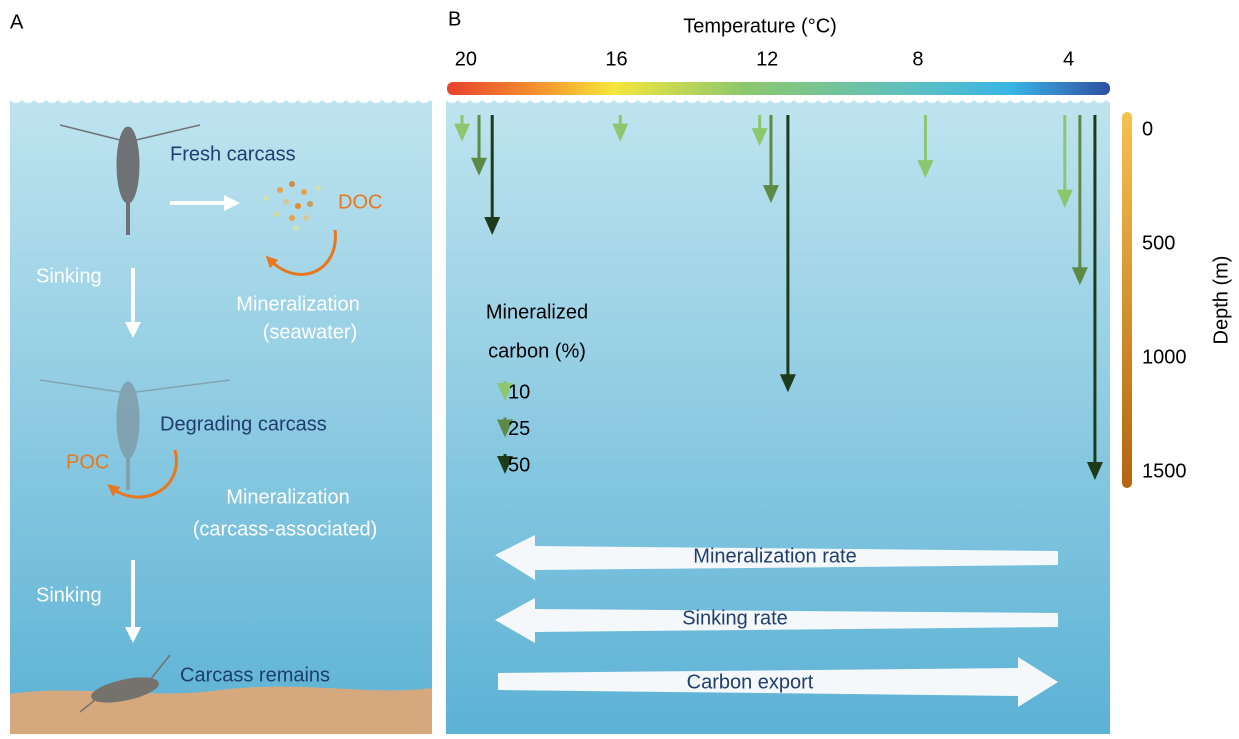 This screenshot has height=739, width=1239. Describe the element at coordinates (285, 529) in the screenshot. I see `label: (carcass-associated)` at that location.